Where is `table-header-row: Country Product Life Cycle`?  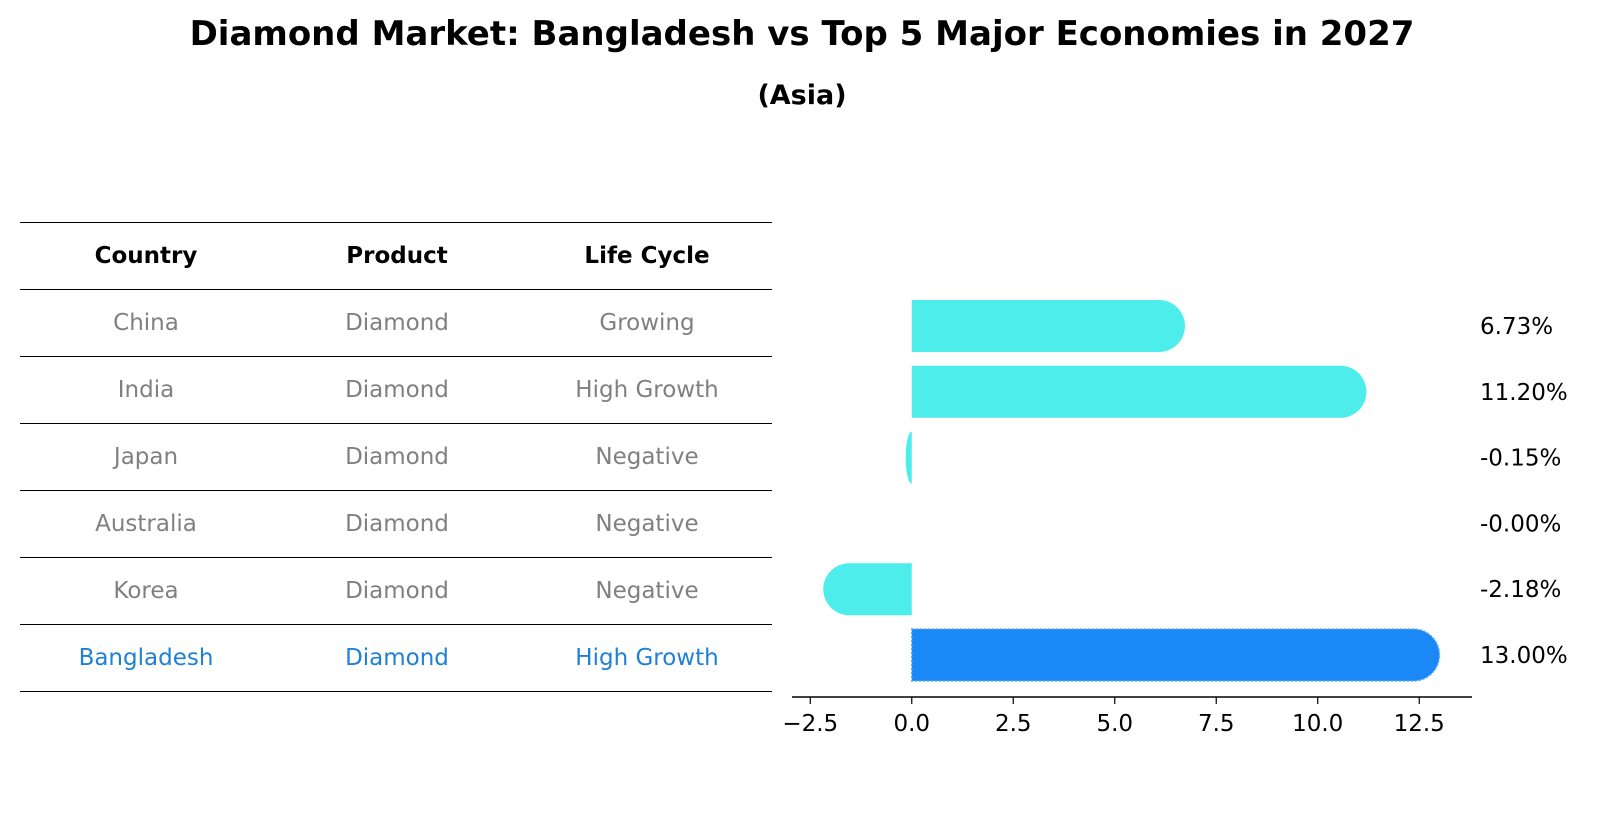
table-header-row: Country Product Life Cycle is located at coordinates (396, 255).